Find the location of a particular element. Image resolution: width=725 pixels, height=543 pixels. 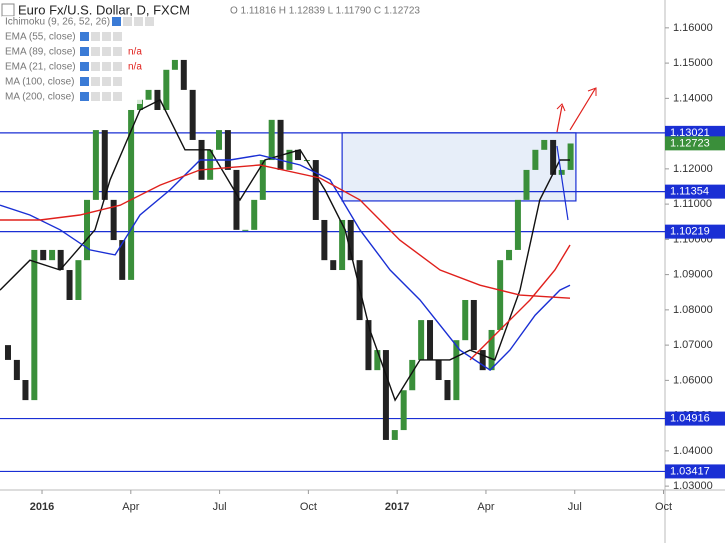

chart-title: Euro Fx/U.S. Dollar, D, FXCM is located at coordinates (104, 9).